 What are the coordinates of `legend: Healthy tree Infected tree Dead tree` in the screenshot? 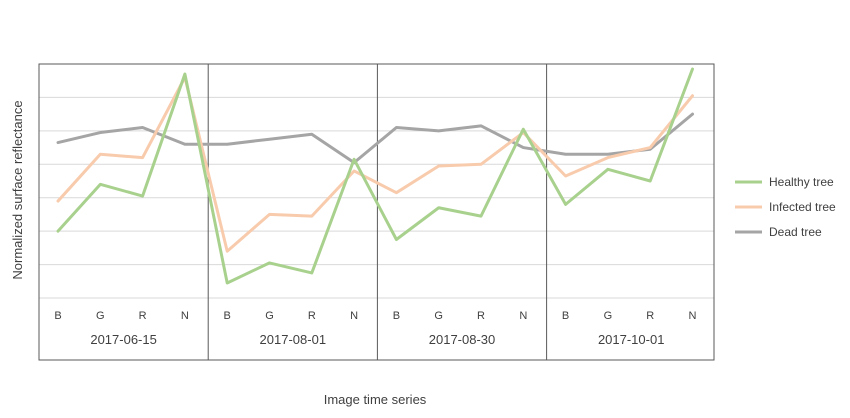 It's located at (785, 207).